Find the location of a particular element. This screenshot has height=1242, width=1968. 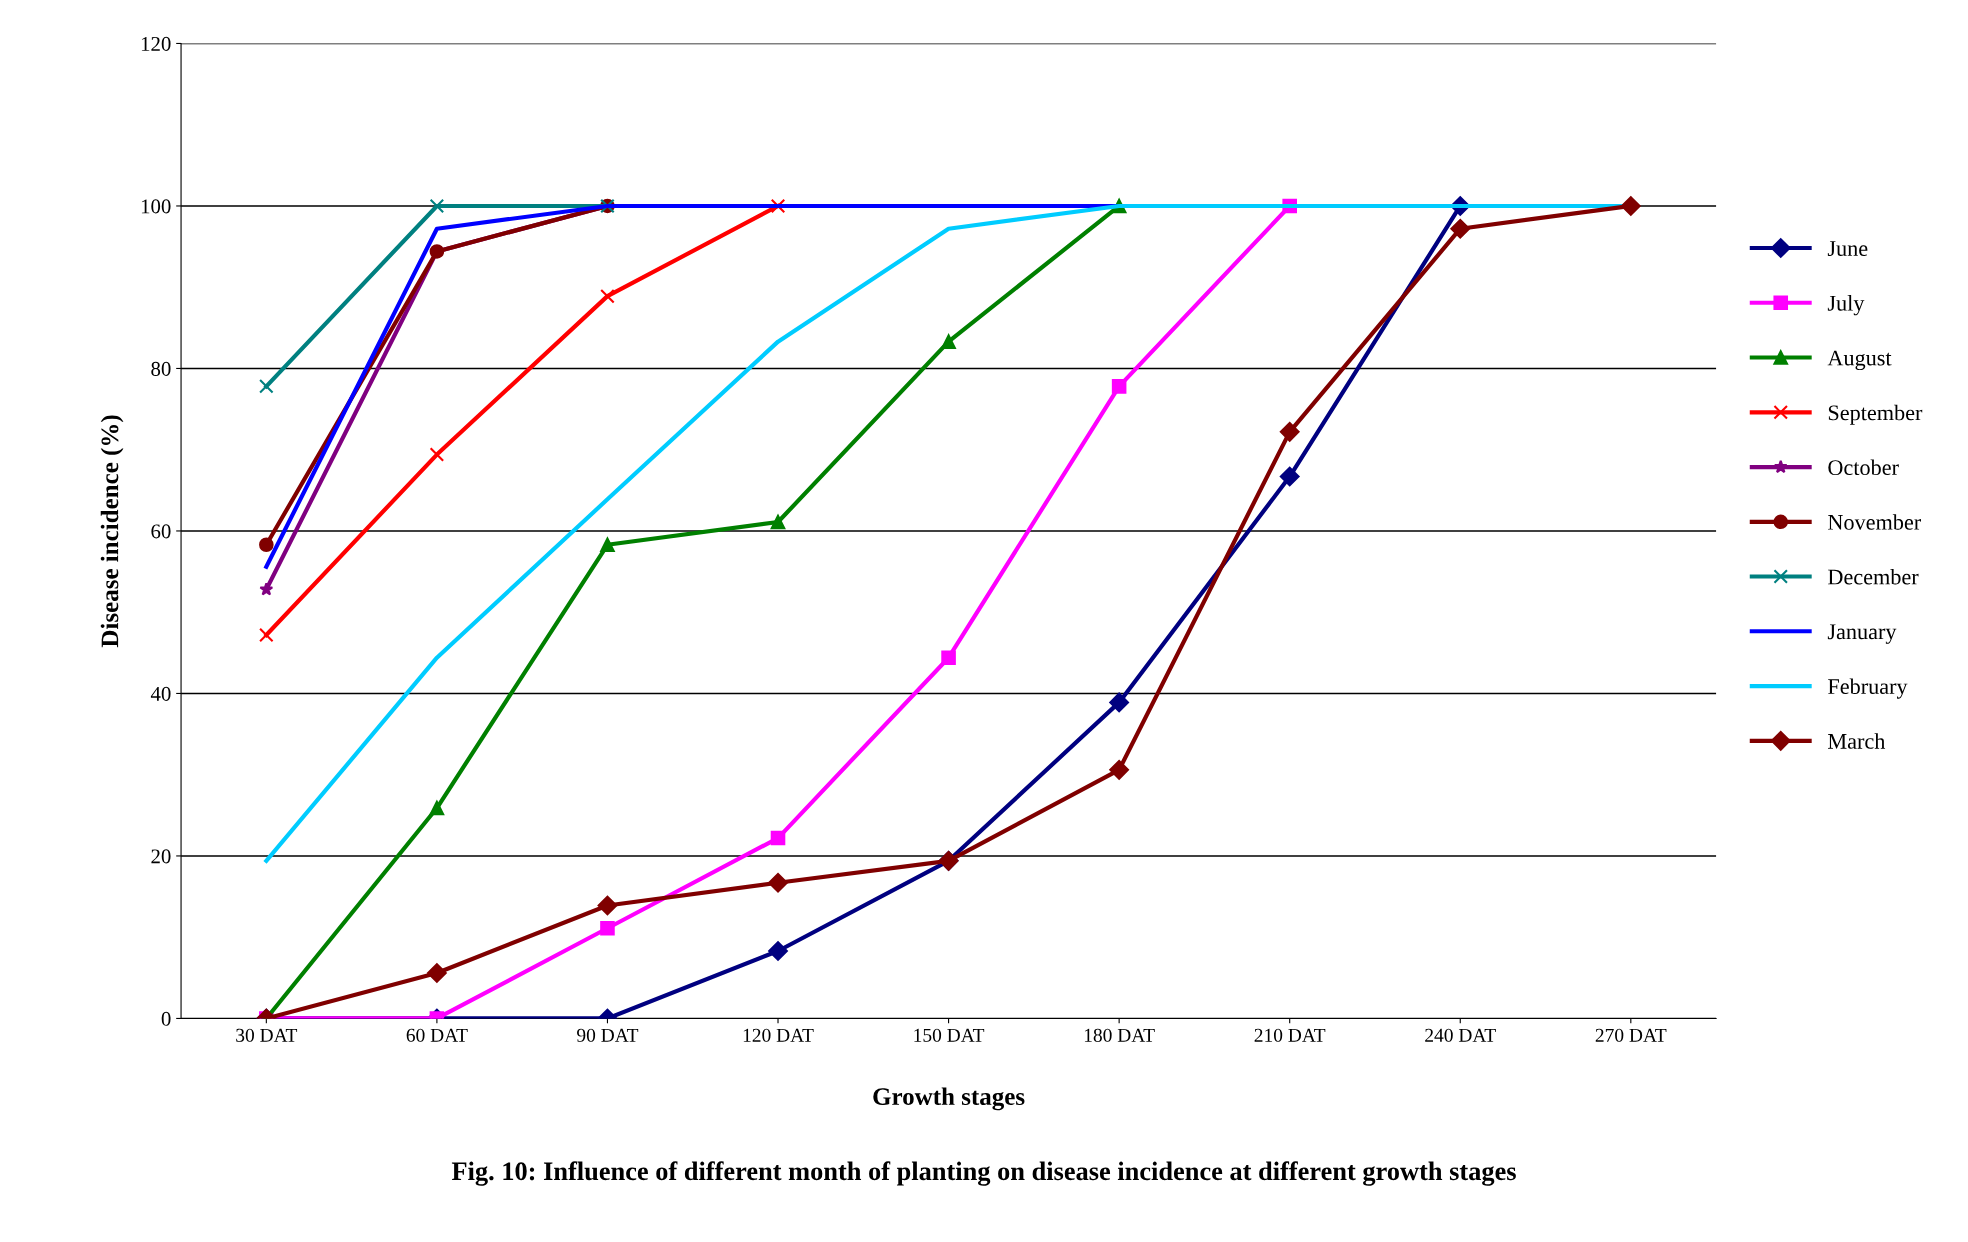

text: Fig. 10: Influence of different month of planting on disease incidence at different growth stages is located at coordinates (983, 1173).